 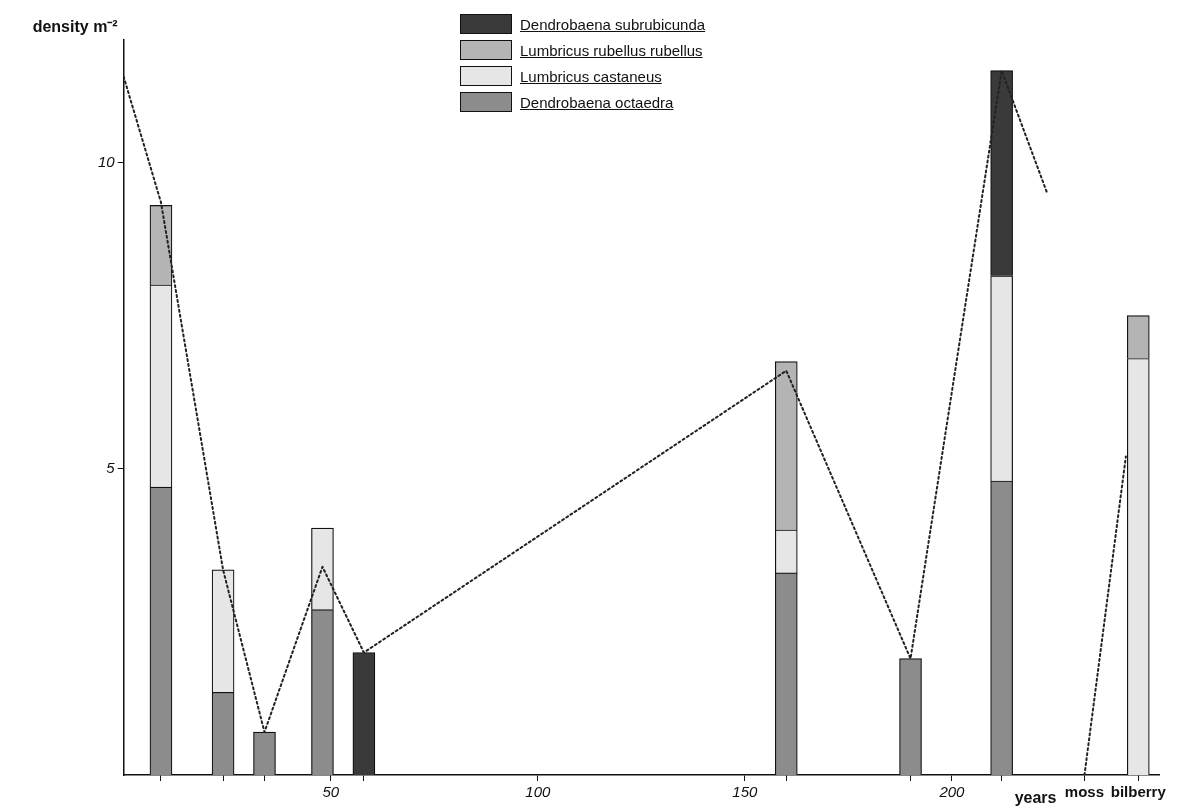 What do you see at coordinates (591, 76) in the screenshot?
I see `legend-label: Lumbricus castaneus` at bounding box center [591, 76].